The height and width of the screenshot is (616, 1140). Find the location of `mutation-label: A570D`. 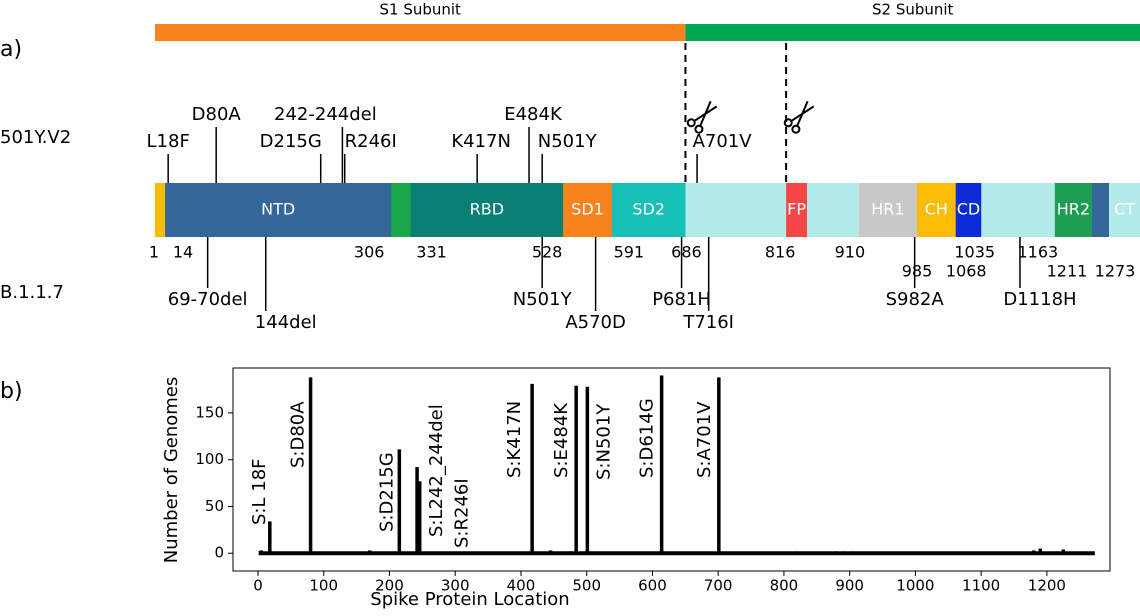

mutation-label: A570D is located at coordinates (595, 322).